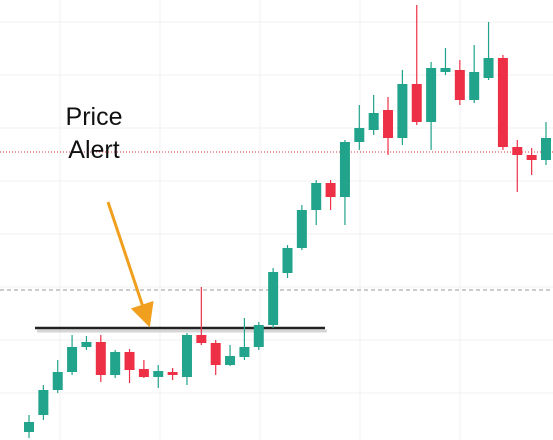 The height and width of the screenshot is (440, 553). I want to click on annotation-line: Price, so click(94, 117).